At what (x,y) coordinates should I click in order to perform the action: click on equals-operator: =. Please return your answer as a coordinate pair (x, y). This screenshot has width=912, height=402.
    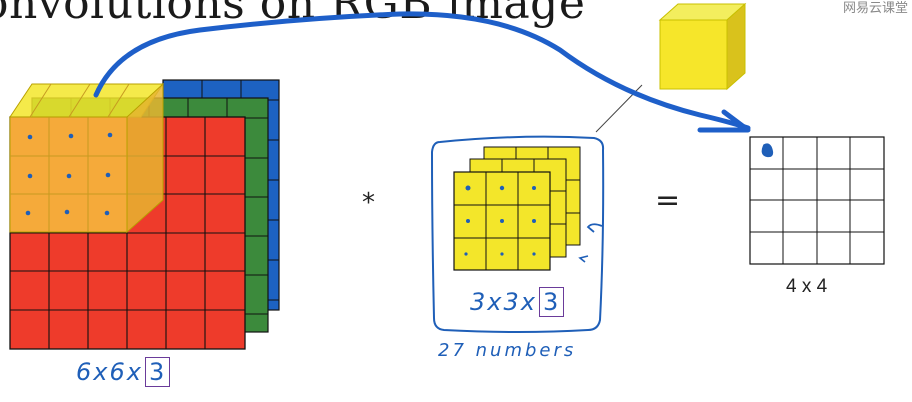
    Looking at the image, I should click on (668, 200).